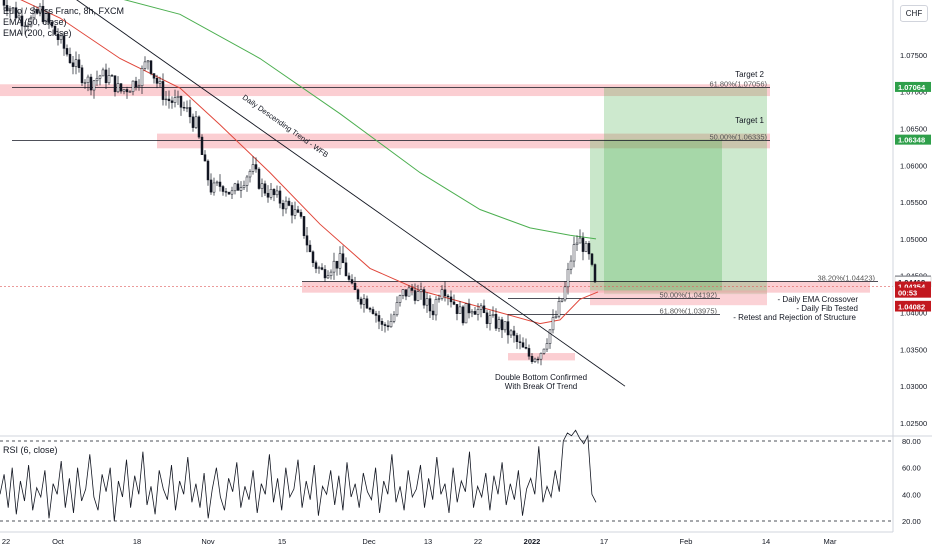 The image size is (932, 555). Describe the element at coordinates (913, 386) in the screenshot. I see `price-tick: 1.03000` at that location.